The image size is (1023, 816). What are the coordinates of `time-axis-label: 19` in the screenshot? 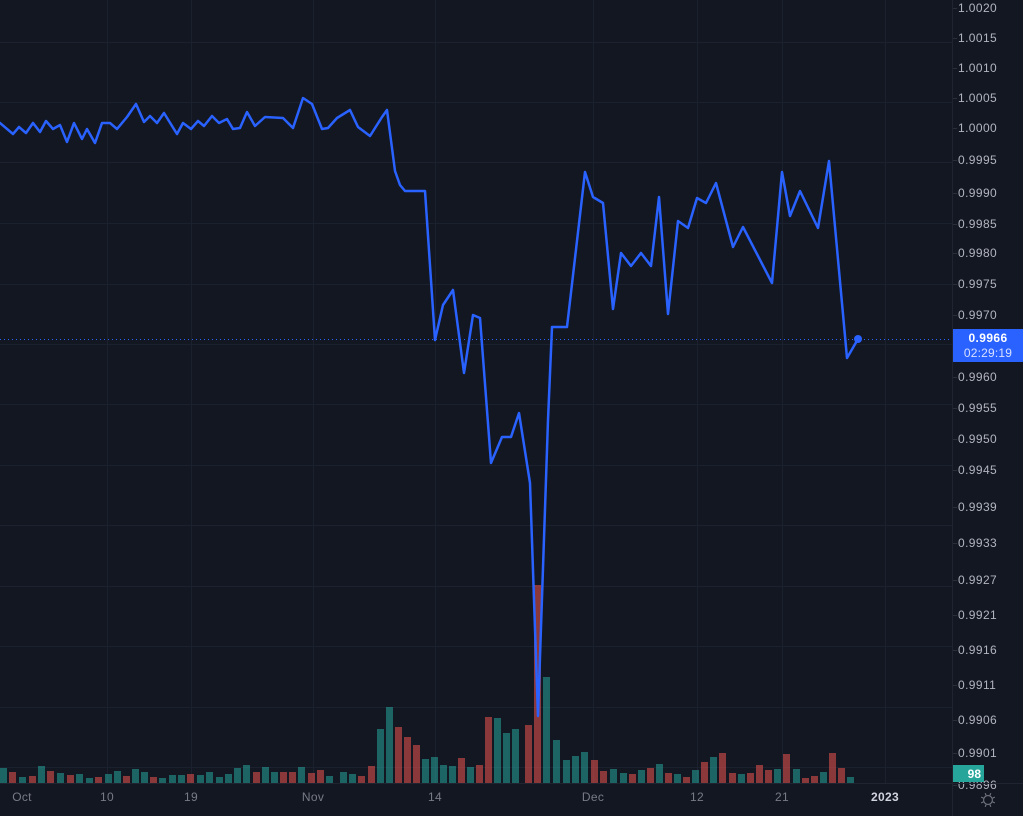 It's located at (191, 797).